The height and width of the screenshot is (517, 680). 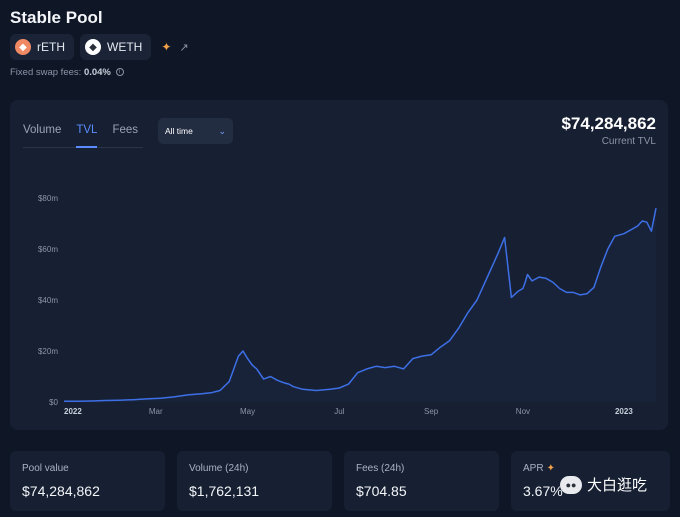 What do you see at coordinates (523, 411) in the screenshot?
I see `x-tick-label: Nov` at bounding box center [523, 411].